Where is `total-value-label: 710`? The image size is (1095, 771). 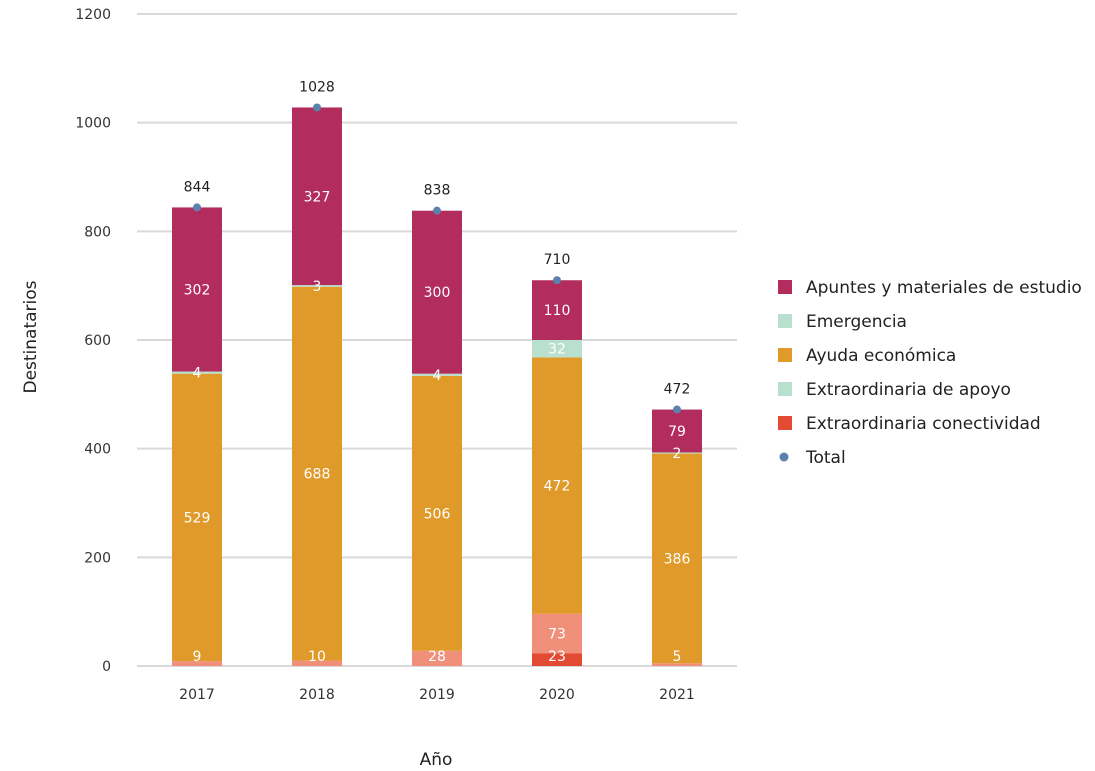 total-value-label: 710 is located at coordinates (557, 260).